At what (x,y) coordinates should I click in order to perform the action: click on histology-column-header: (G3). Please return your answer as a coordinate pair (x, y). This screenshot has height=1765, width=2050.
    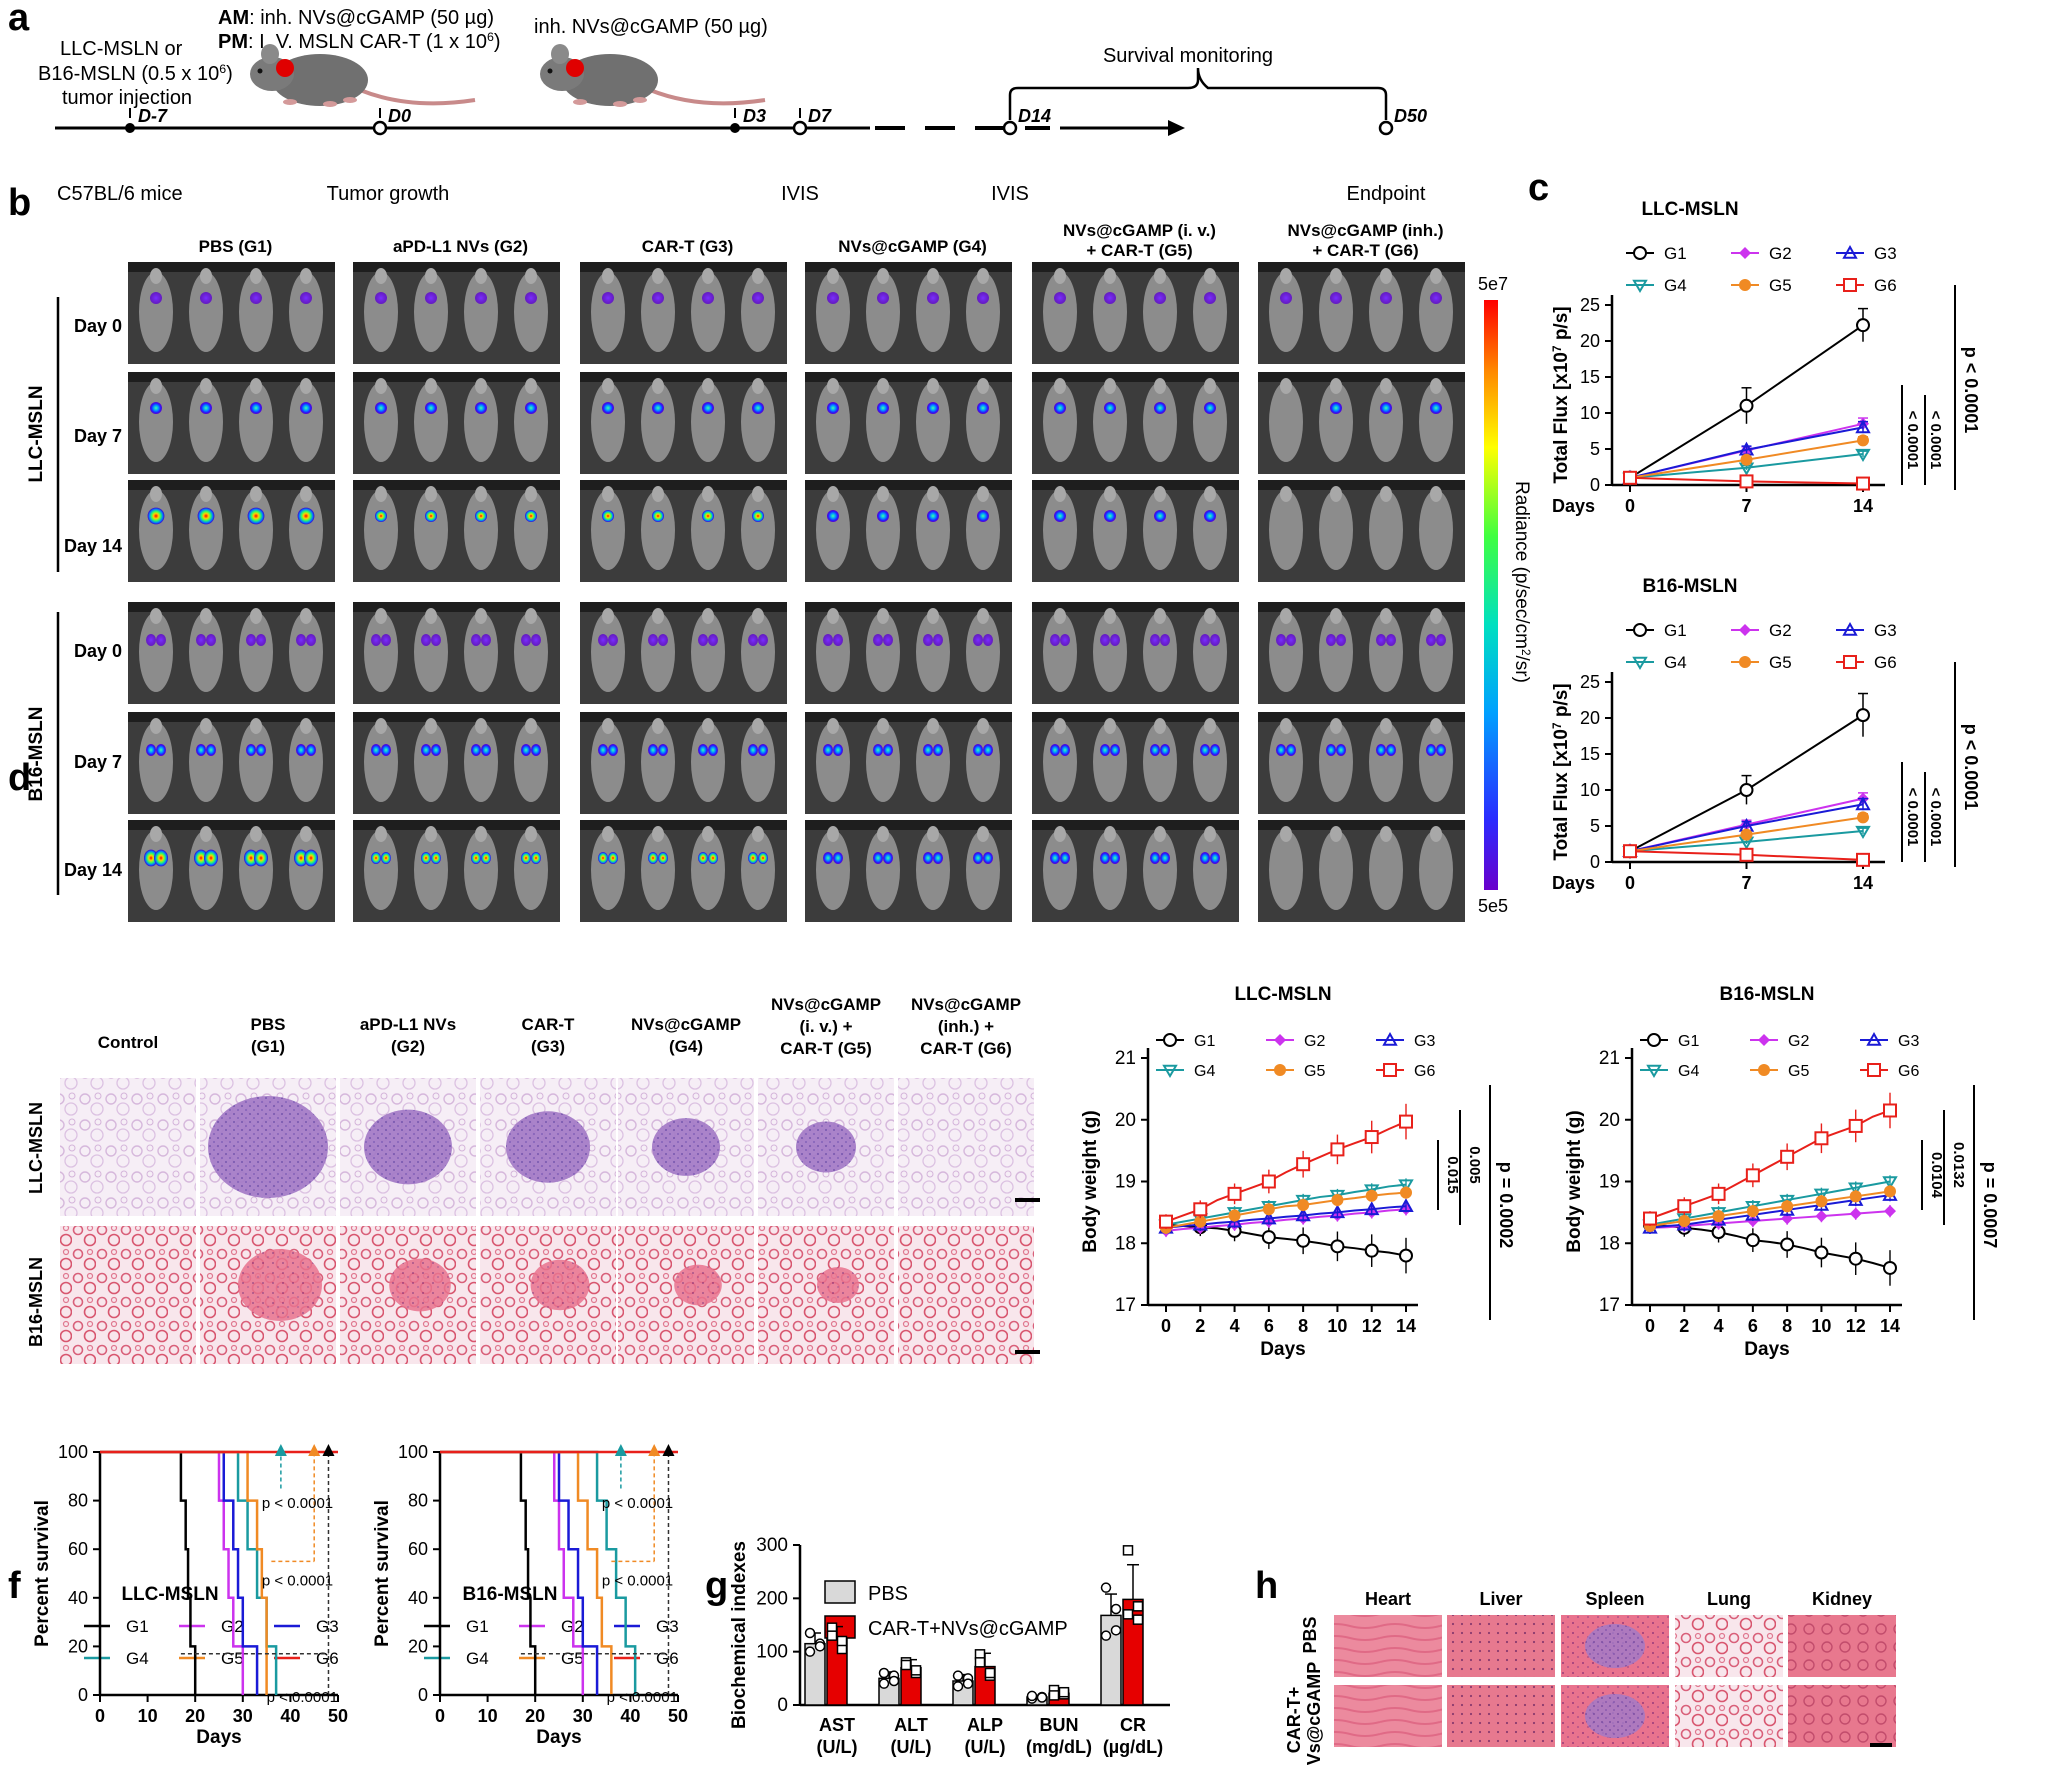
    Looking at the image, I should click on (548, 1046).